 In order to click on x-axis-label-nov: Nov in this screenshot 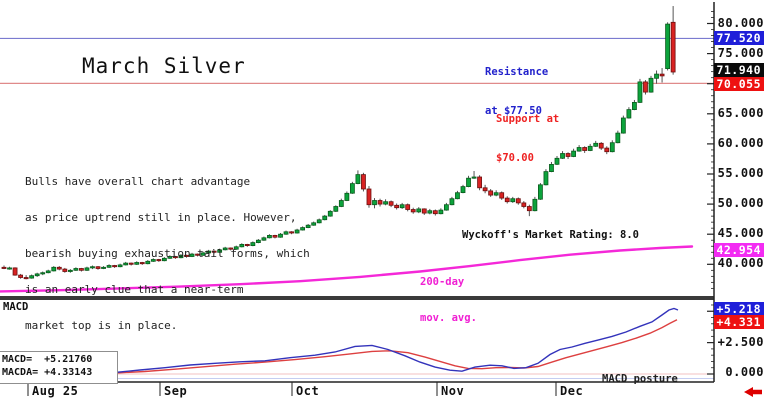, I will do `click(453, 391)`.